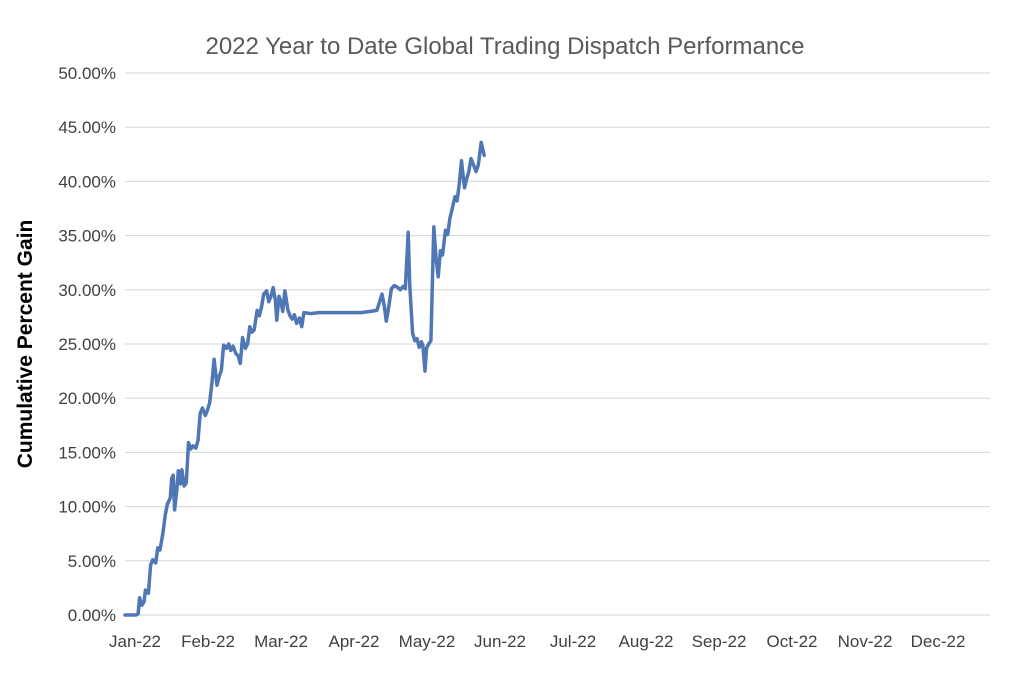  What do you see at coordinates (92, 561) in the screenshot?
I see `y-tick-label: 5.00%` at bounding box center [92, 561].